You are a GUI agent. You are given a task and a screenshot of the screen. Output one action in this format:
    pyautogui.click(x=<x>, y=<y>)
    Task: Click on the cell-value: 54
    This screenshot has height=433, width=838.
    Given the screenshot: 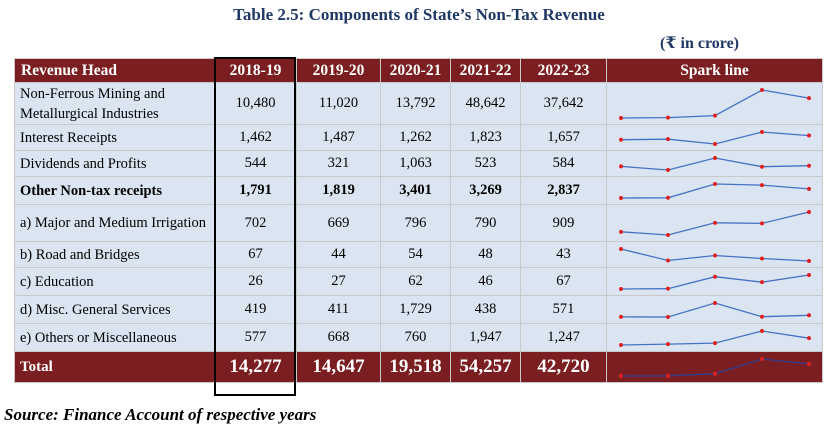 What is the action you would take?
    pyautogui.click(x=415, y=254)
    